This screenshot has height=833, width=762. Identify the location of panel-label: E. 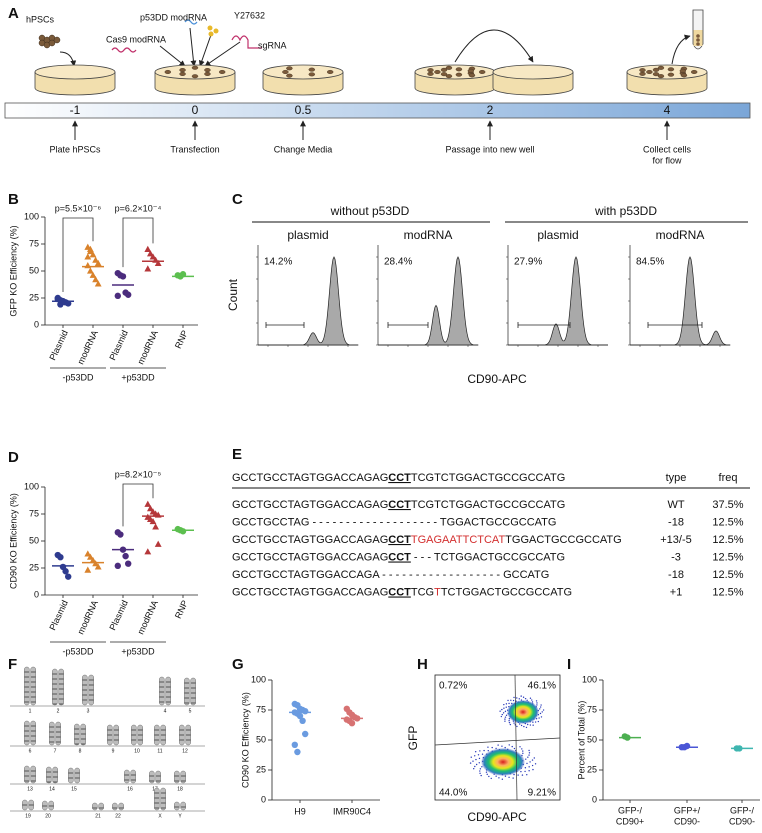
(237, 454).